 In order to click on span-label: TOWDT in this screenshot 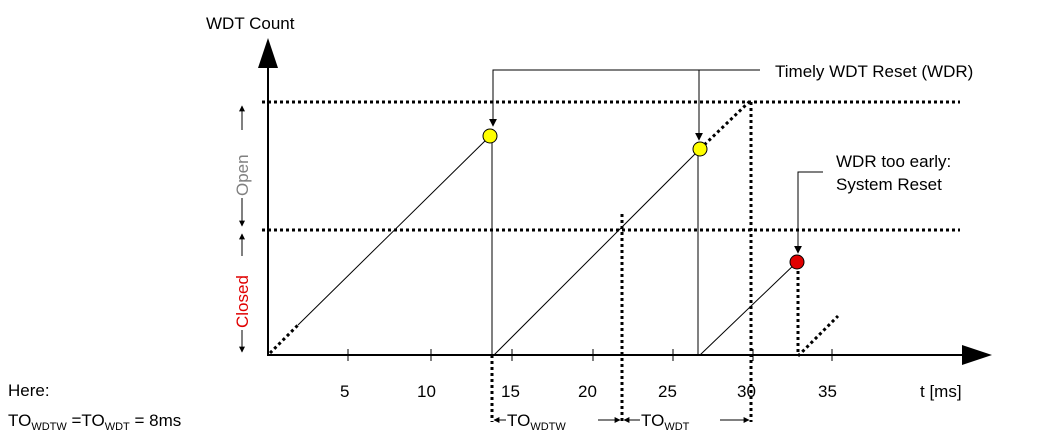, I will do `click(665, 422)`.